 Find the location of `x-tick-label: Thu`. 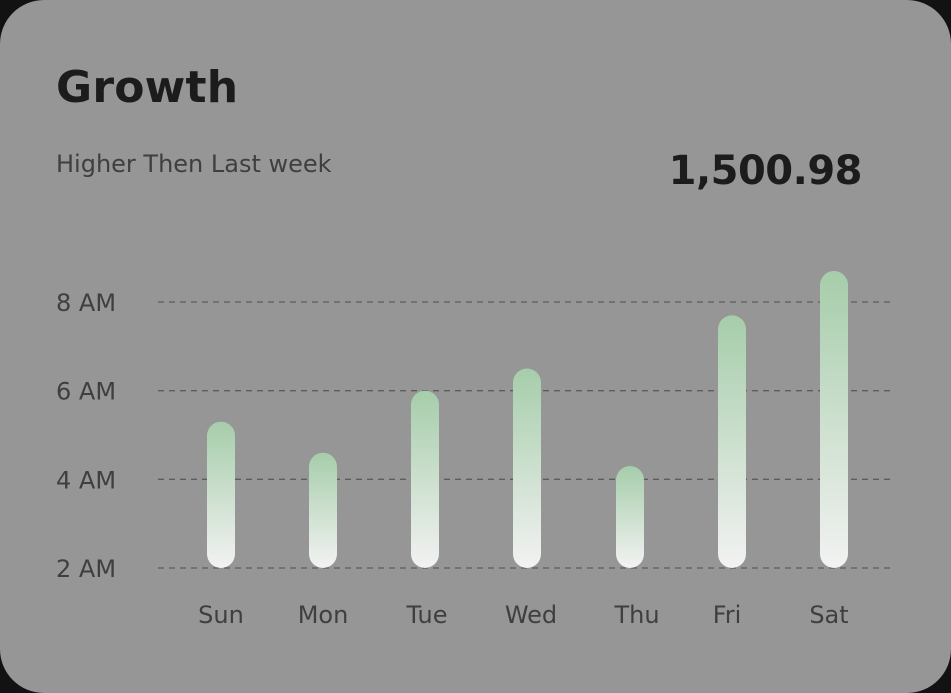

x-tick-label: Thu is located at coordinates (636, 615).